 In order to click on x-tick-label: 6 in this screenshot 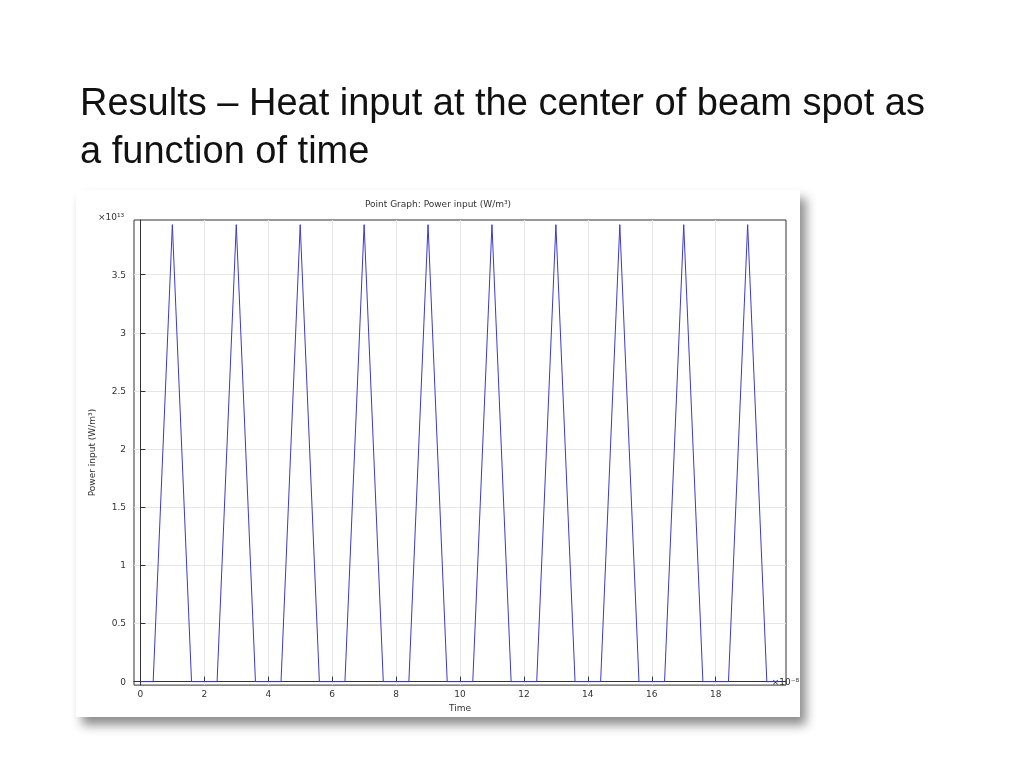, I will do `click(332, 693)`.